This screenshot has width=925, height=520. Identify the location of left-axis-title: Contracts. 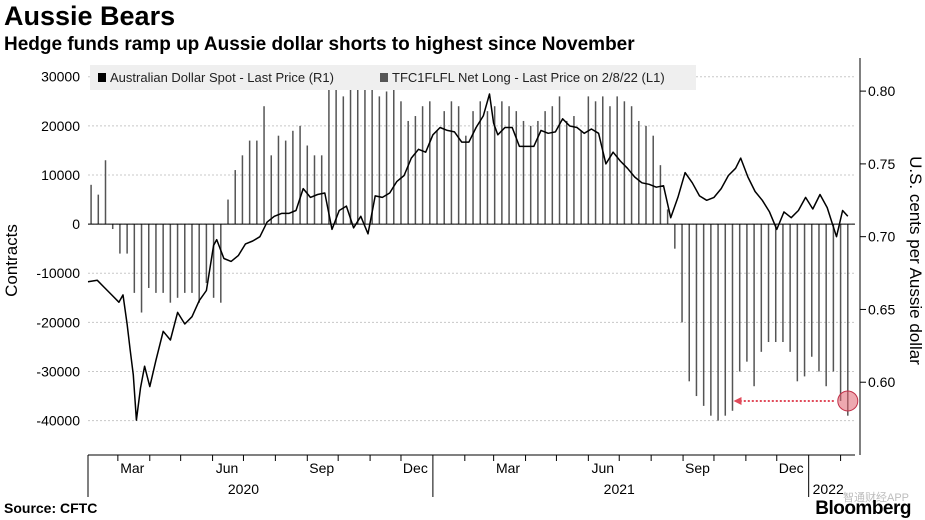
(11, 260).